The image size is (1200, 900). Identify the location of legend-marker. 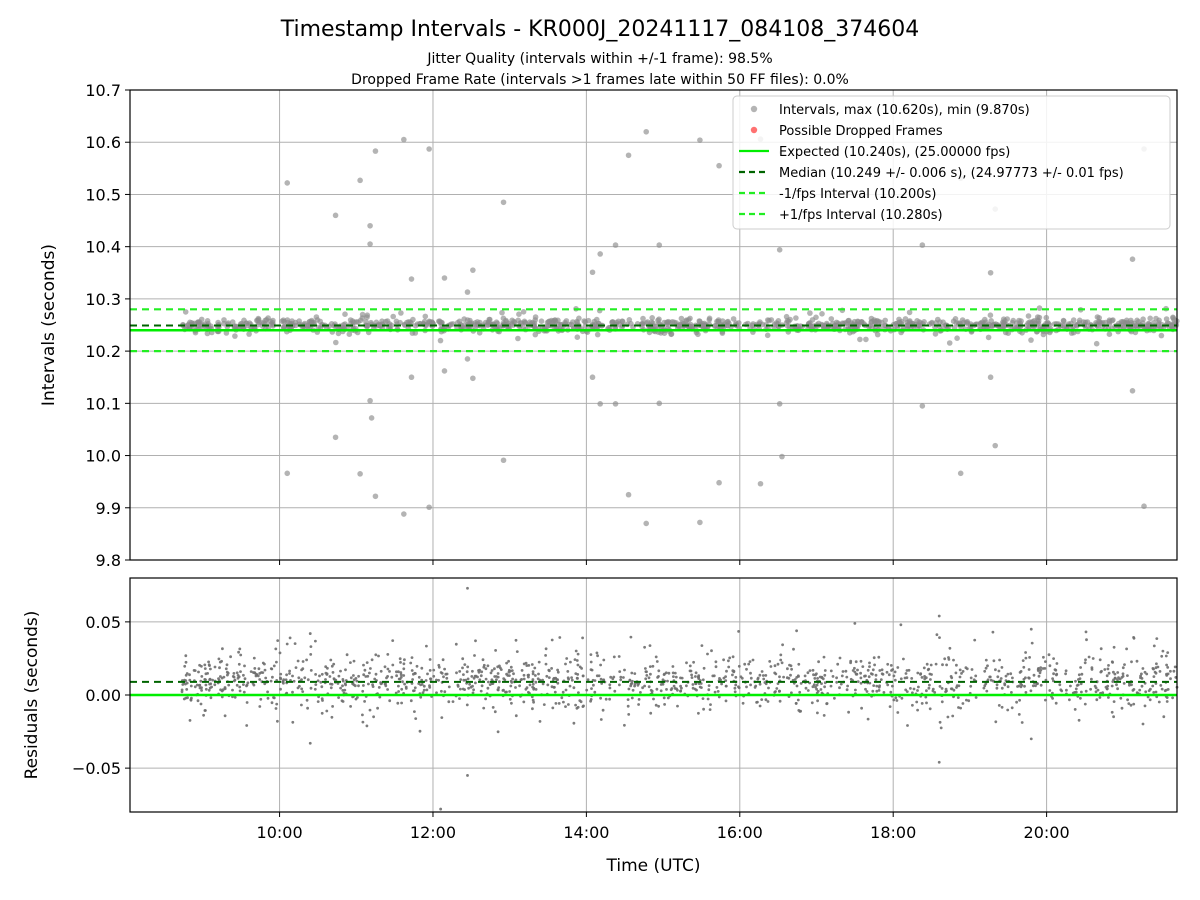
(754, 130).